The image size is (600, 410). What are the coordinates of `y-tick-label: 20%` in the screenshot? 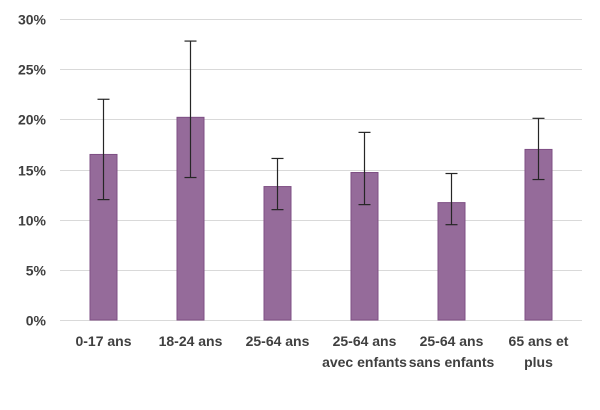 It's located at (32, 120).